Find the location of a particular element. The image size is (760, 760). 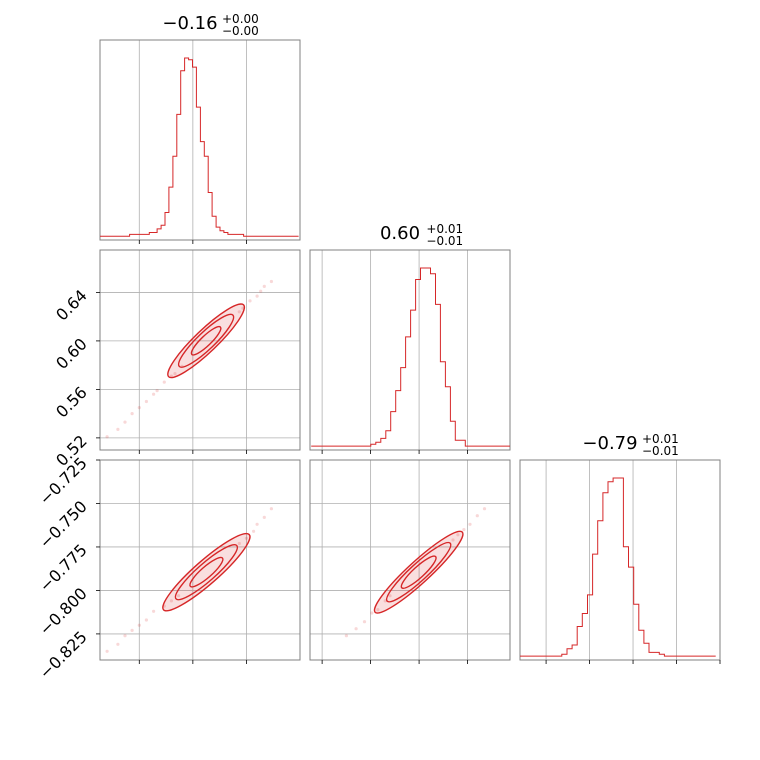

title-median-p0: −0.16 is located at coordinates (189, 23).